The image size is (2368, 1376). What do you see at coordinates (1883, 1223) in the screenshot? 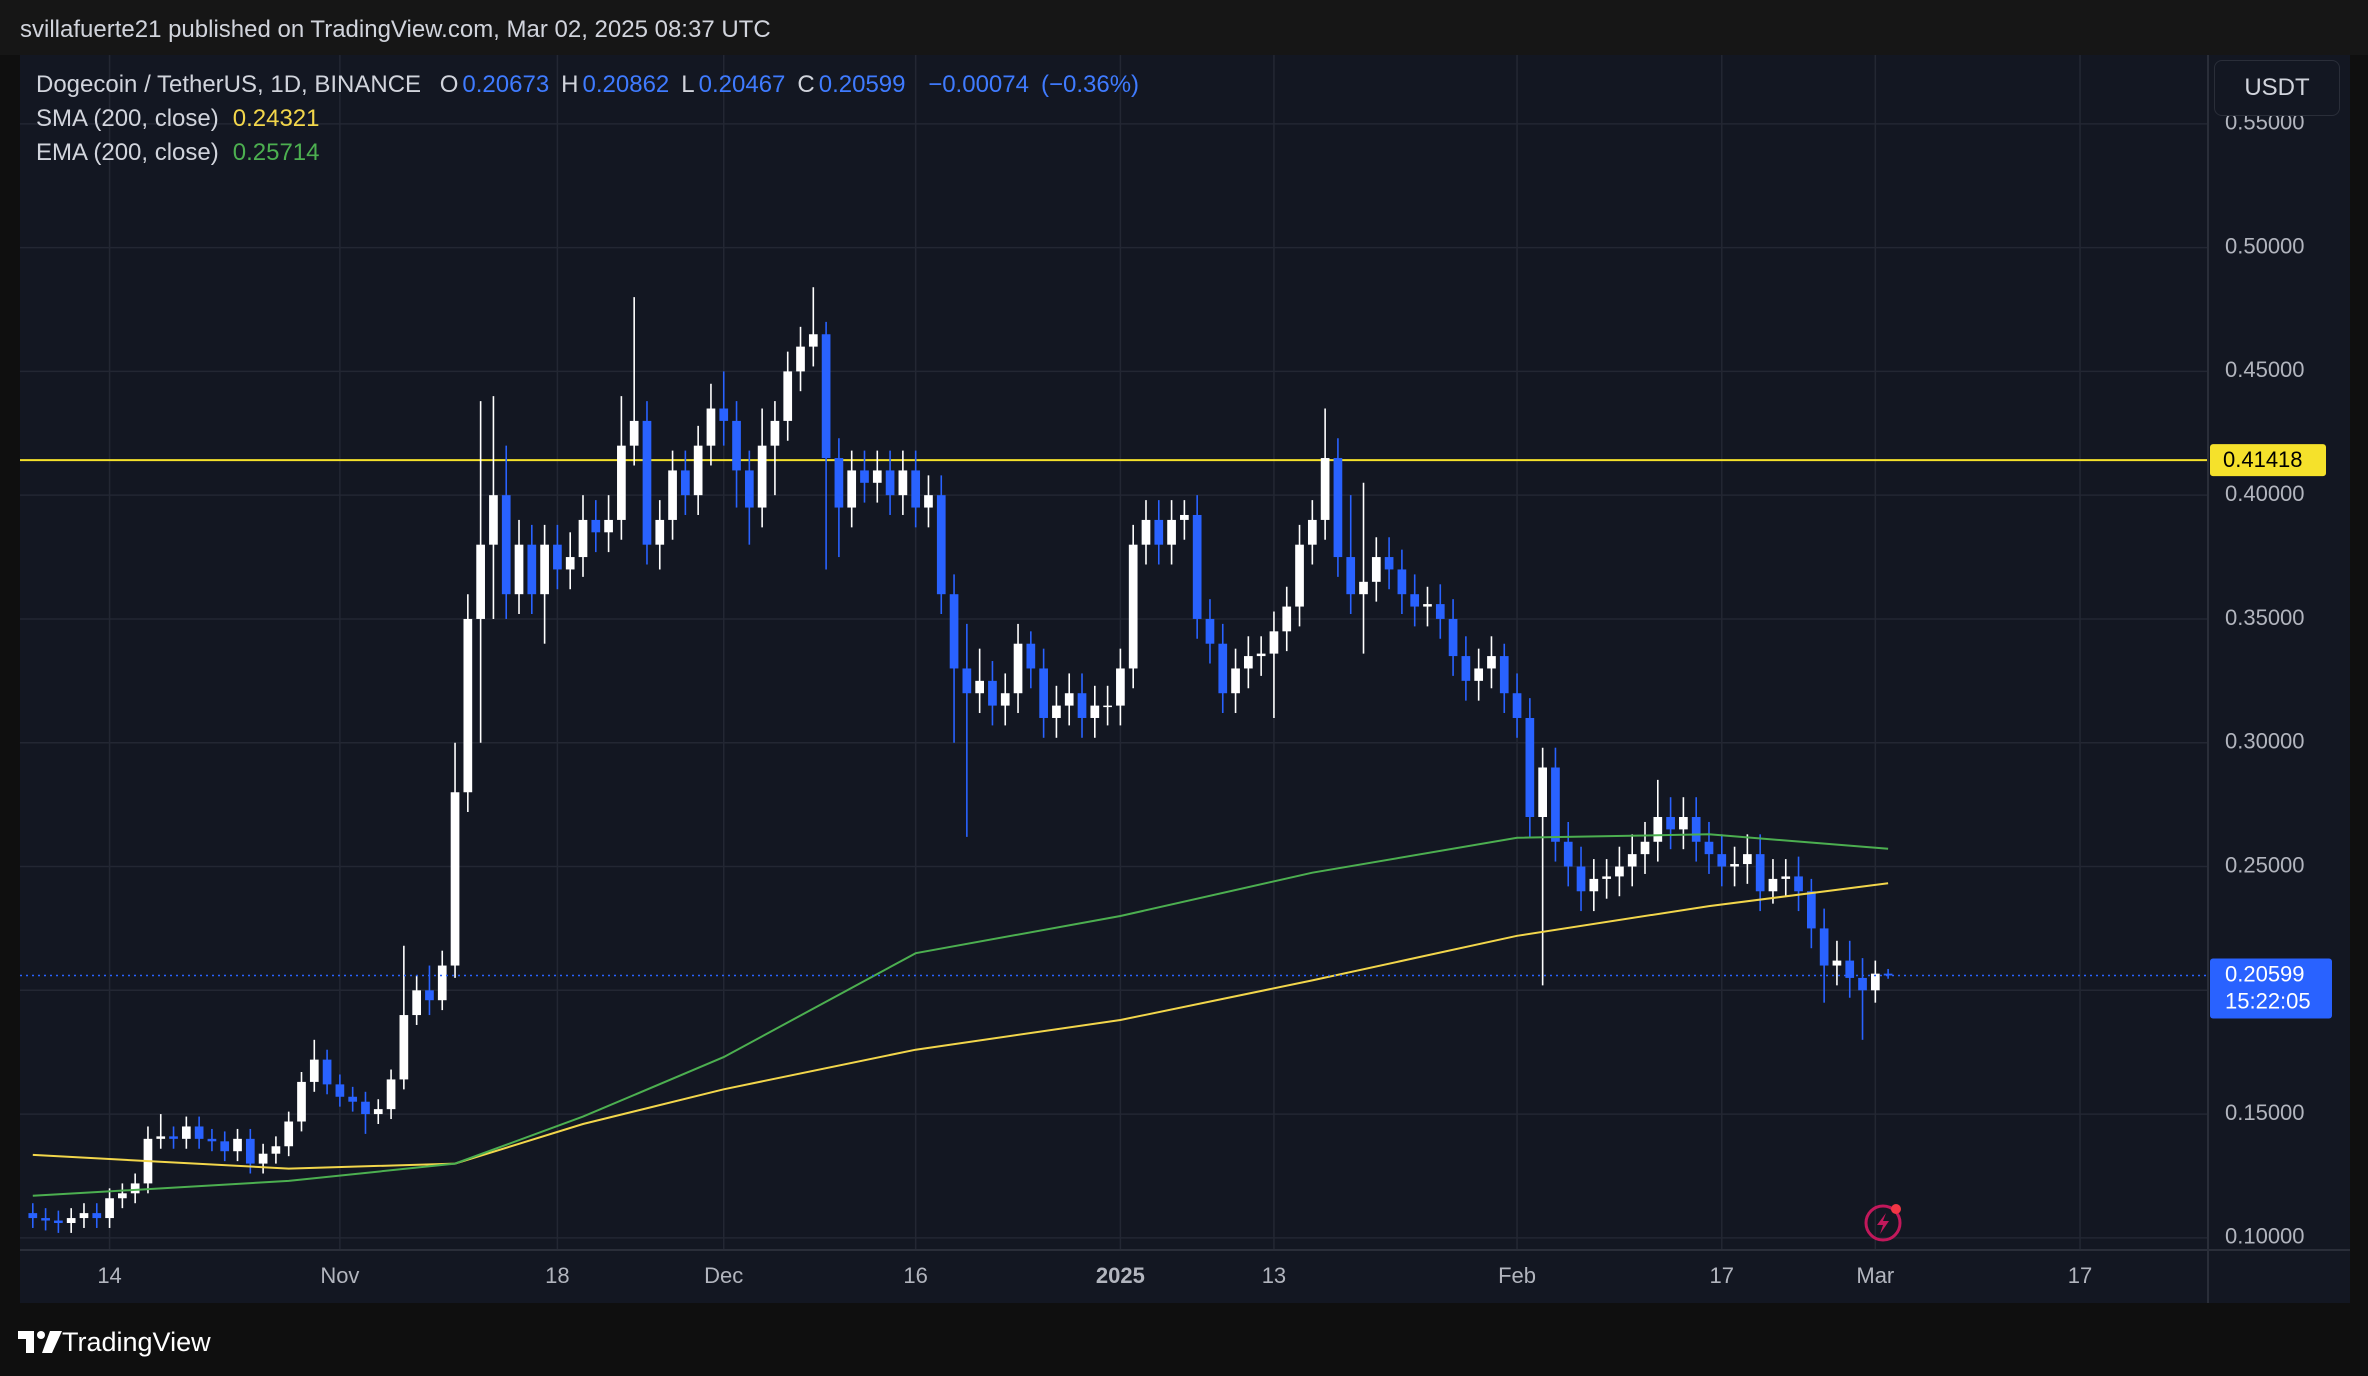
I see `alert-icon` at bounding box center [1883, 1223].